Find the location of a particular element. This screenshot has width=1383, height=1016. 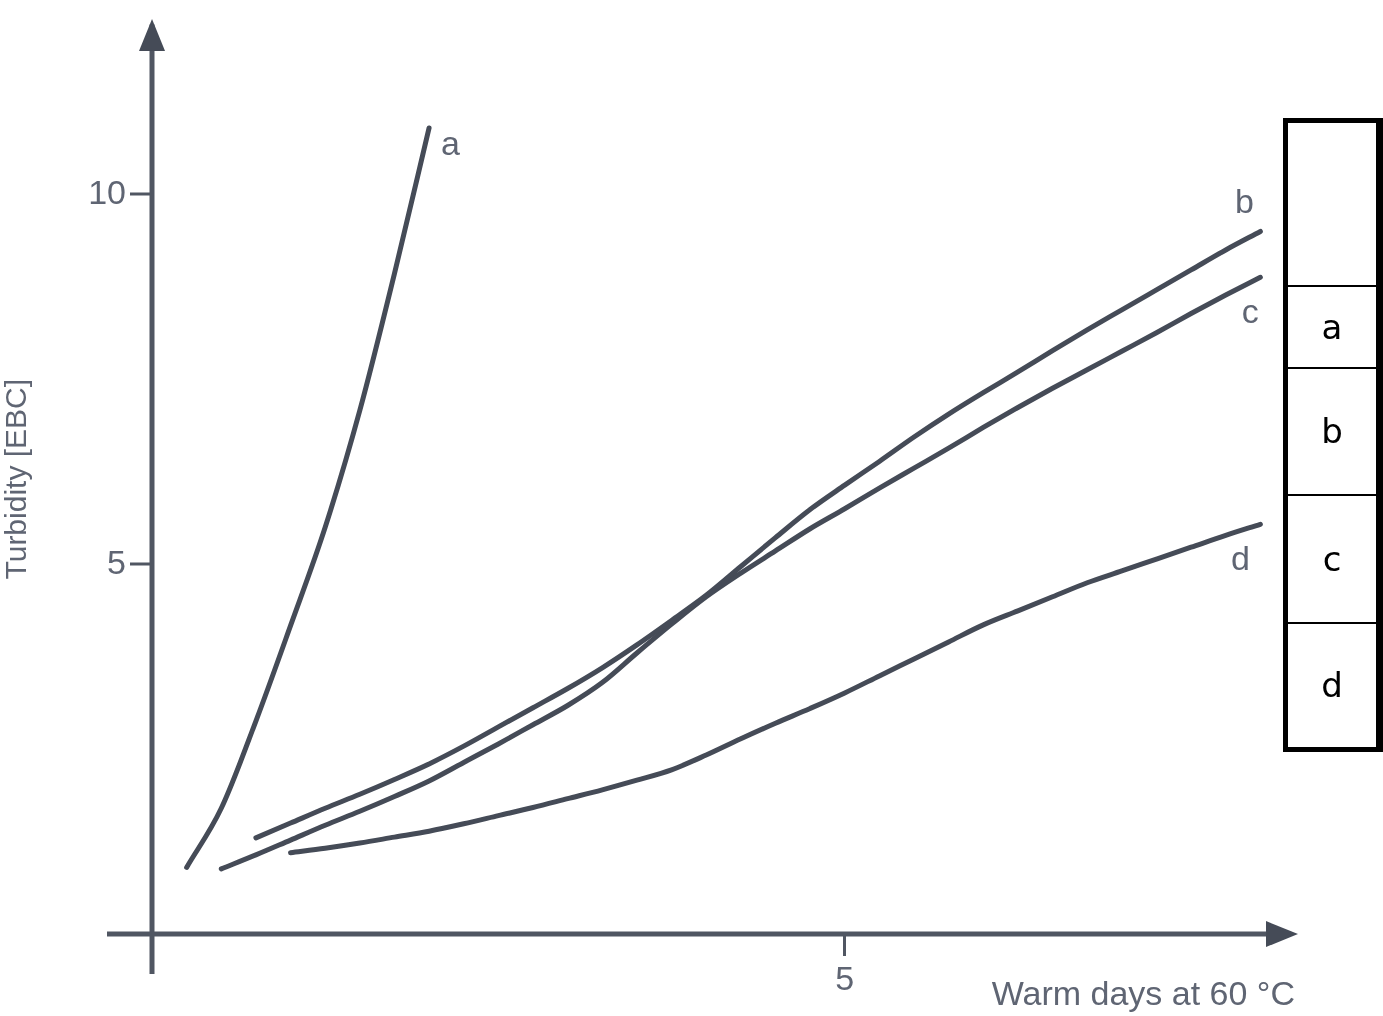

text: a is located at coordinates (1332, 326).